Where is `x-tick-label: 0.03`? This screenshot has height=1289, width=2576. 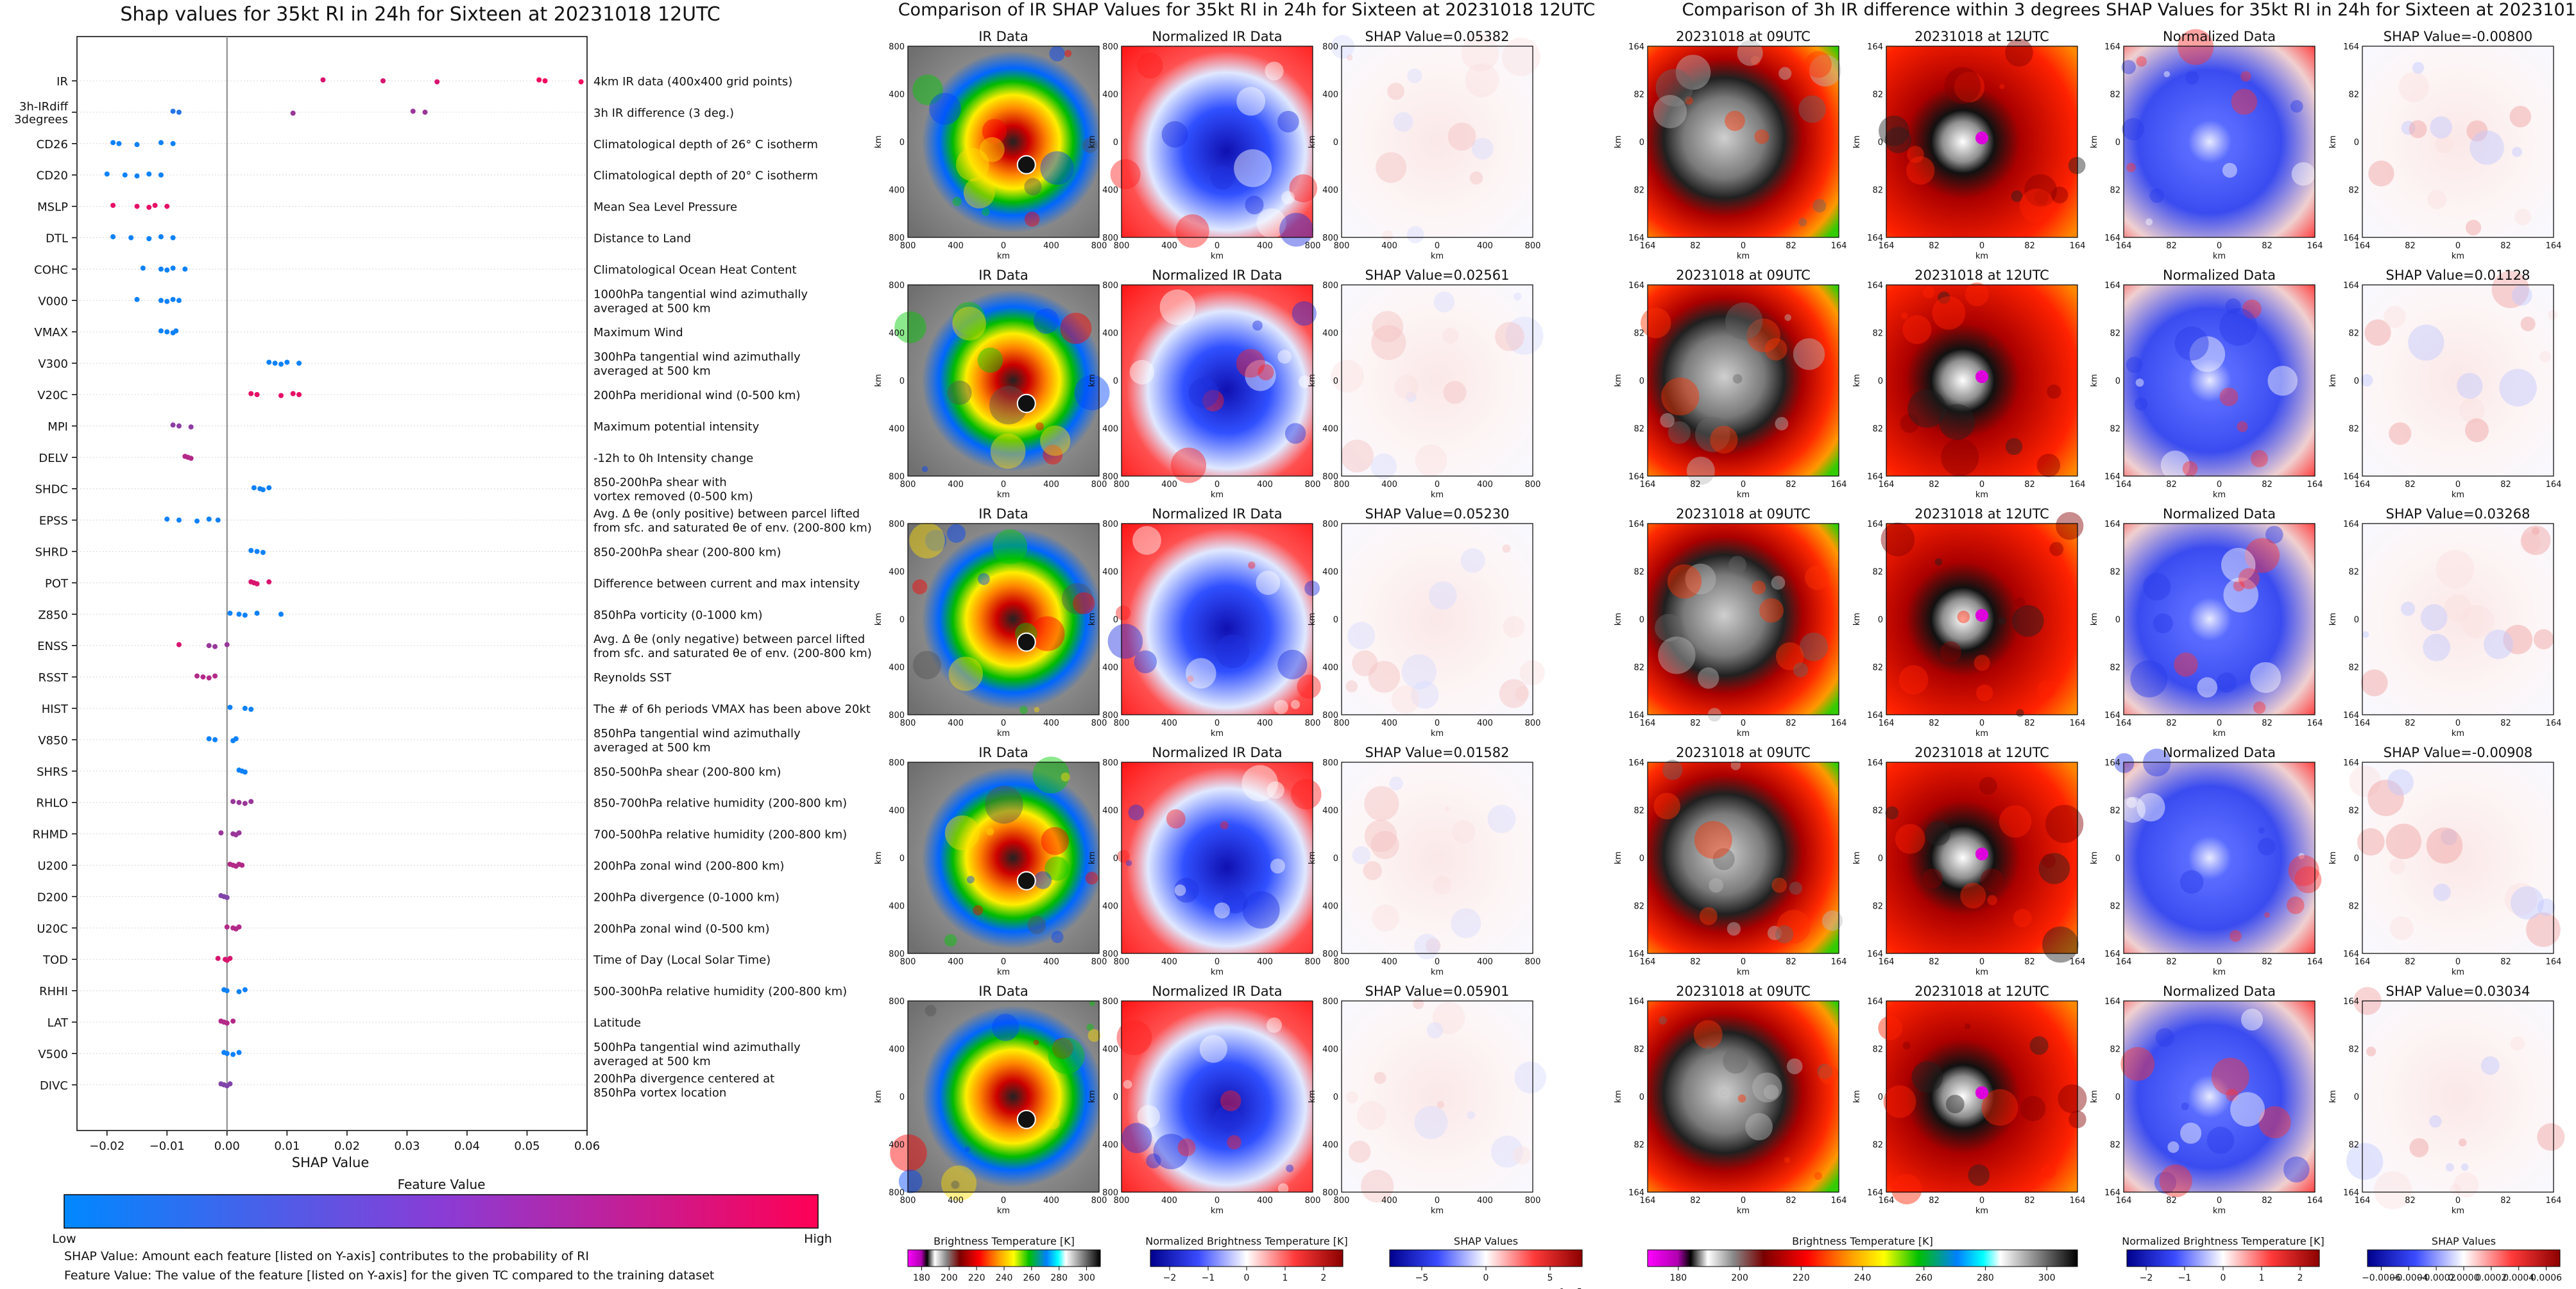
x-tick-label: 0.03 is located at coordinates (407, 1146).